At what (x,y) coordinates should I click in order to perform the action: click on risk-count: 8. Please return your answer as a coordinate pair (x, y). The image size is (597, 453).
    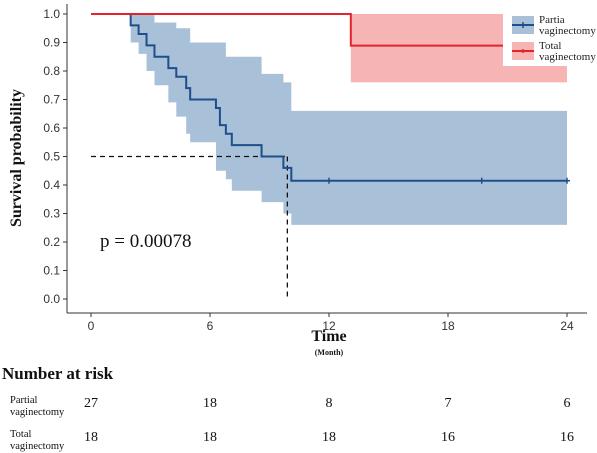
    Looking at the image, I should click on (329, 403).